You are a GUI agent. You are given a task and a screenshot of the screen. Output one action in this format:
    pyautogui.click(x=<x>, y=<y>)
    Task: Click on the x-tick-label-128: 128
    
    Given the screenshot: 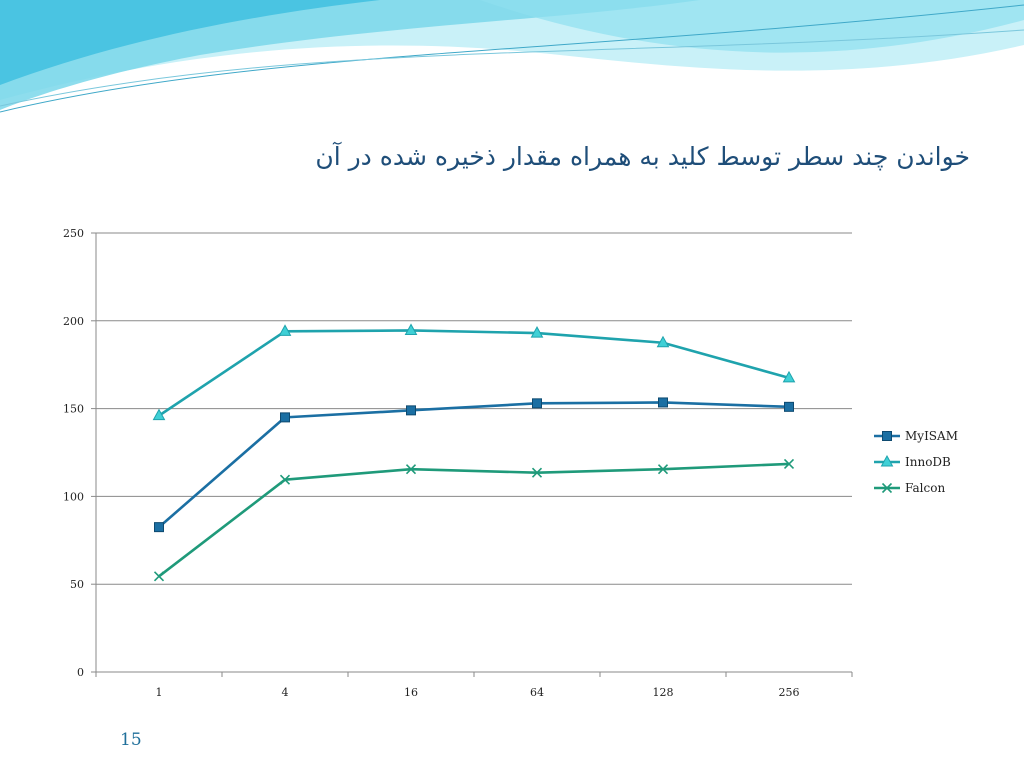 What is the action you would take?
    pyautogui.click(x=663, y=692)
    